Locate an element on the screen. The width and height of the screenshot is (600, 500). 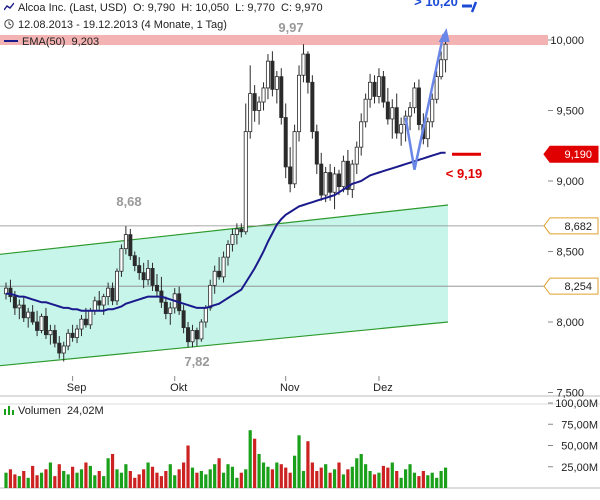
channel-lower-line is located at coordinates (224, 344).